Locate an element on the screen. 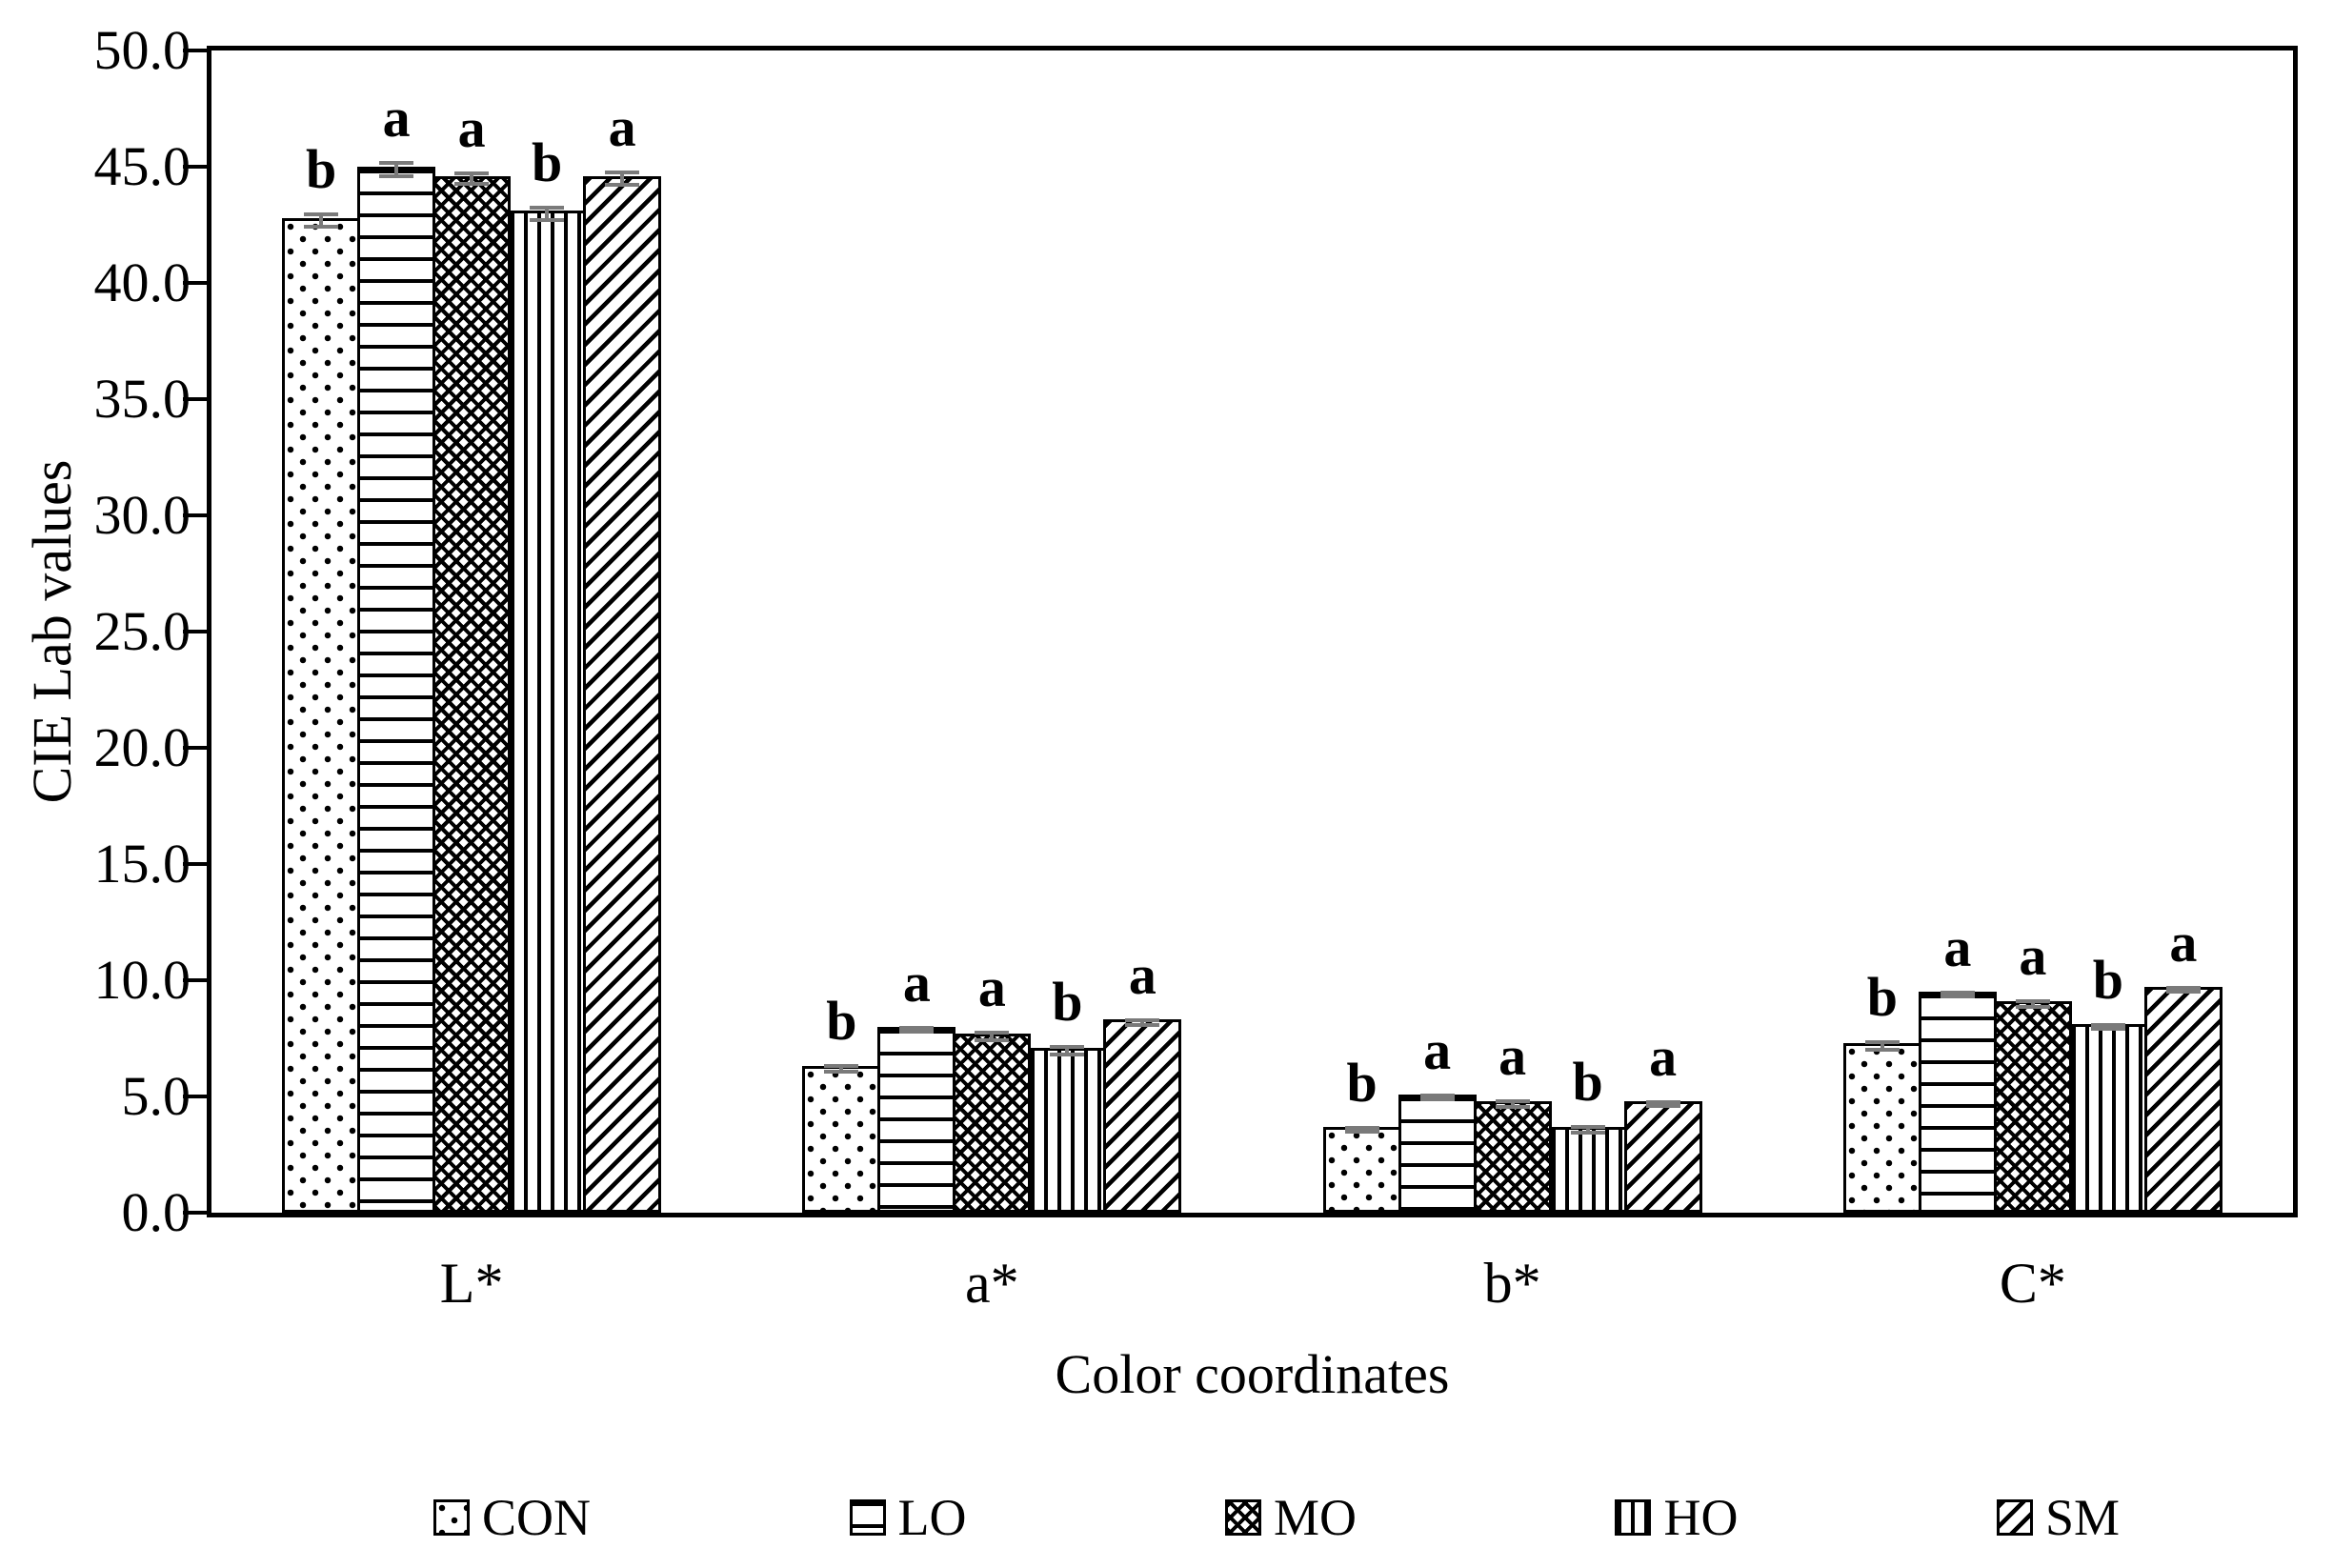 The height and width of the screenshot is (1568, 2333). x-category-label: b* is located at coordinates (1512, 1283).